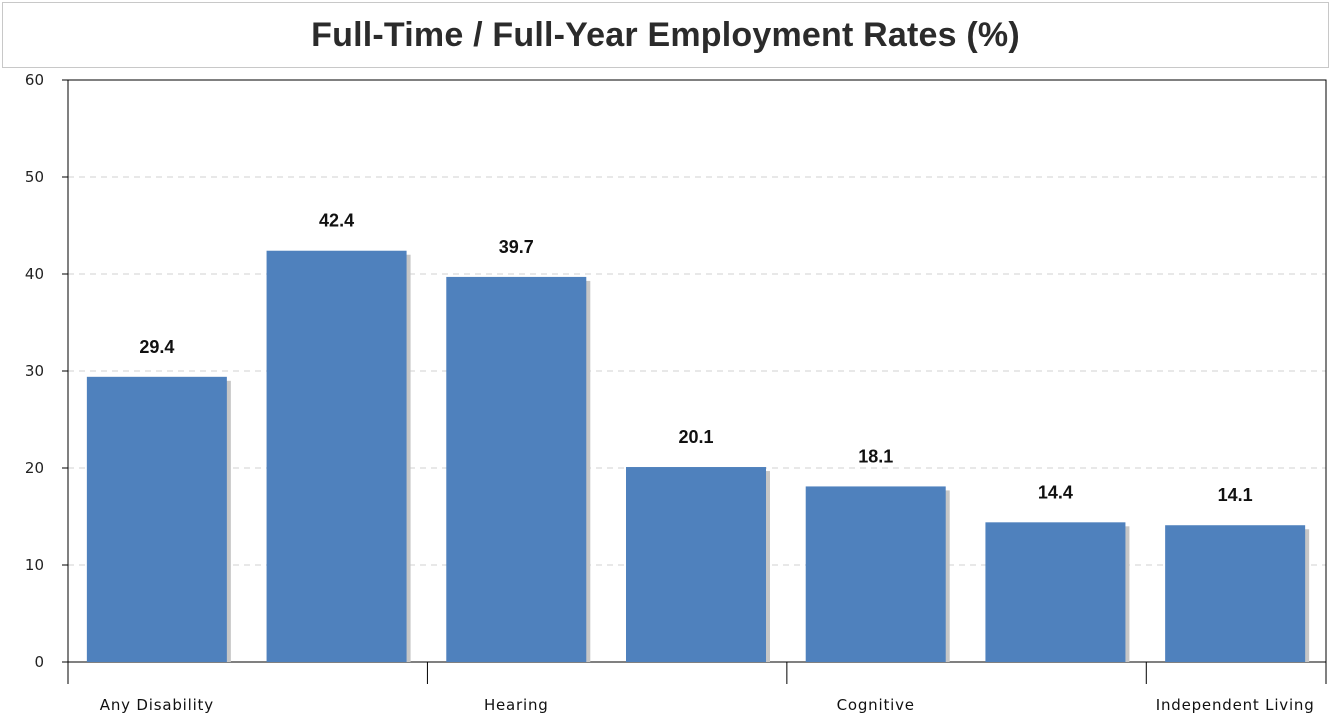  What do you see at coordinates (1235, 495) in the screenshot?
I see `data-label: 14.1` at bounding box center [1235, 495].